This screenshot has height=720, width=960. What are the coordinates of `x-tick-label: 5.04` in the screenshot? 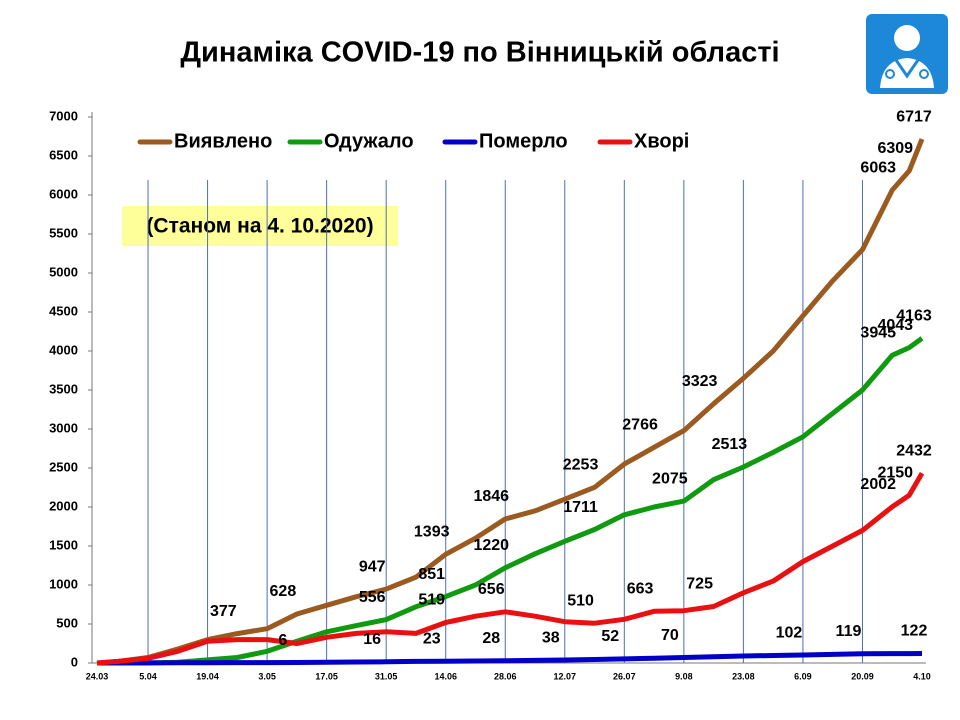 It's located at (148, 676).